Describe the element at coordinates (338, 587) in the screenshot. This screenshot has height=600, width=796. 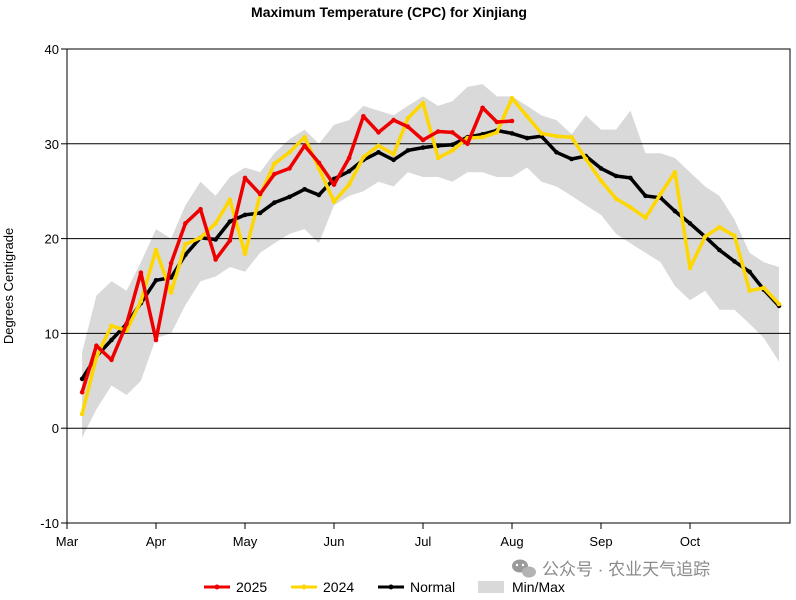
I see `legend-label-2024: 2024` at that location.